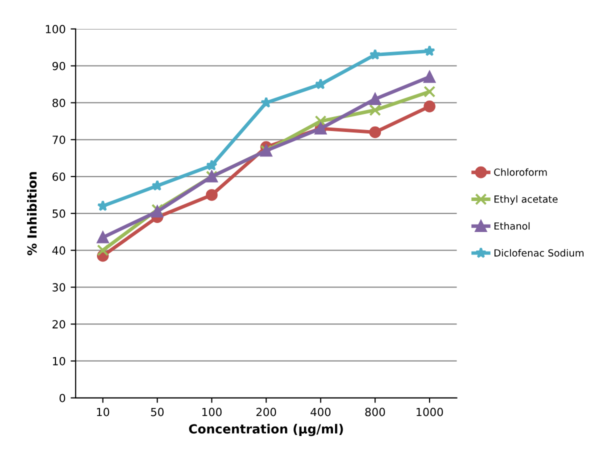 This screenshot has height=467, width=605. Describe the element at coordinates (56, 29) in the screenshot. I see `y-tick-label: 100` at that location.